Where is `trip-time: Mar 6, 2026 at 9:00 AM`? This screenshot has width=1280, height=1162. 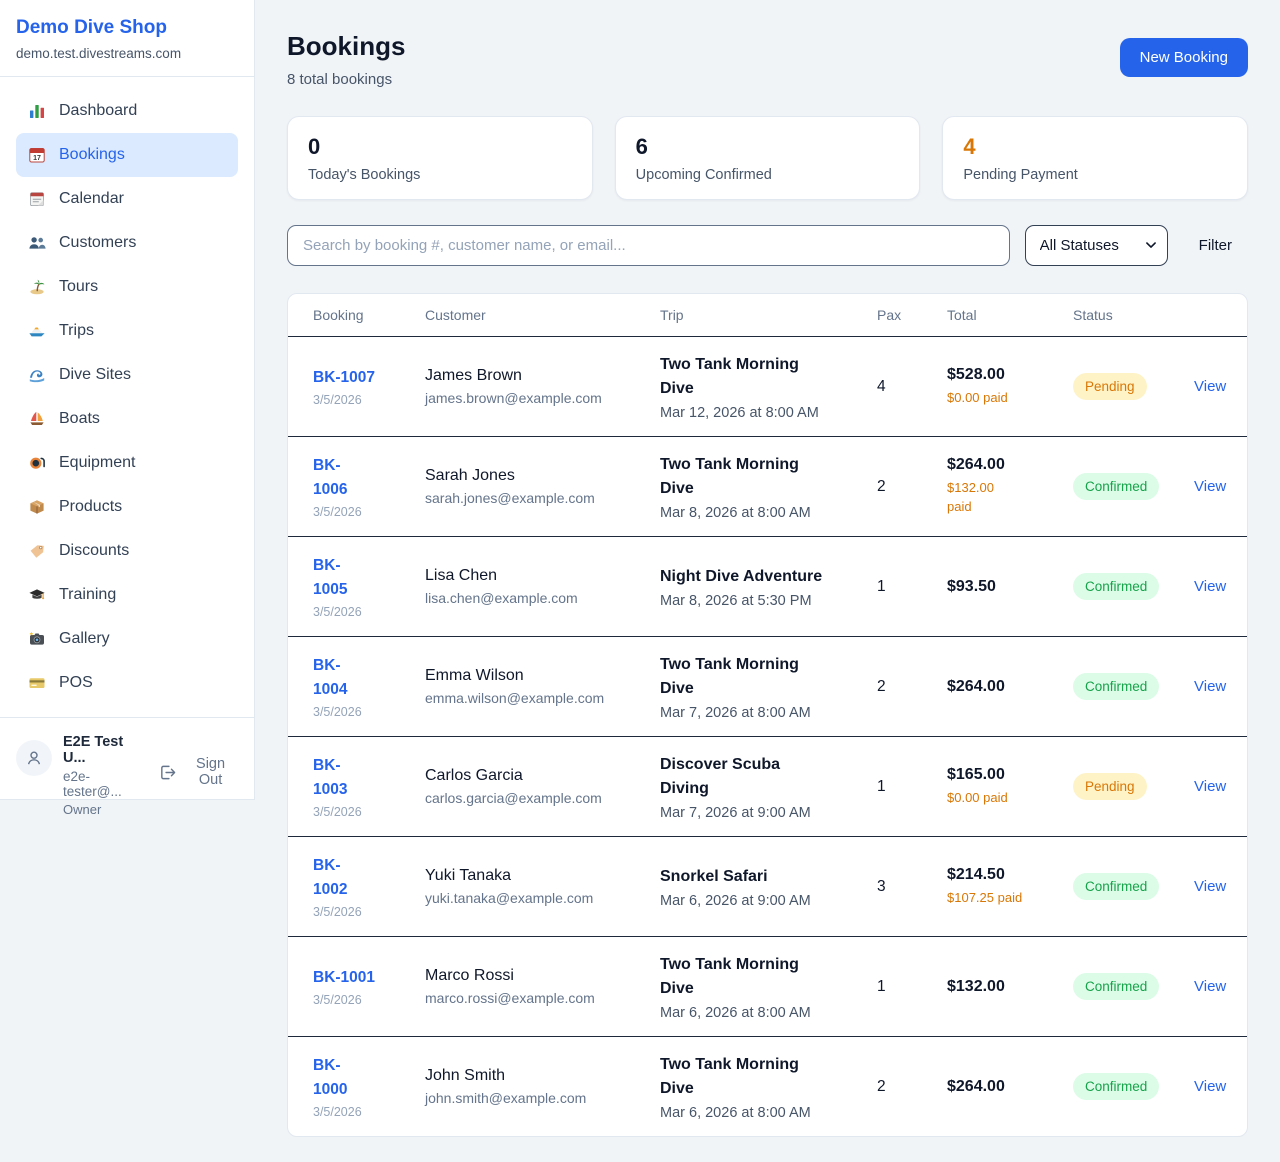 trip-time: Mar 6, 2026 at 9:00 AM is located at coordinates (735, 900).